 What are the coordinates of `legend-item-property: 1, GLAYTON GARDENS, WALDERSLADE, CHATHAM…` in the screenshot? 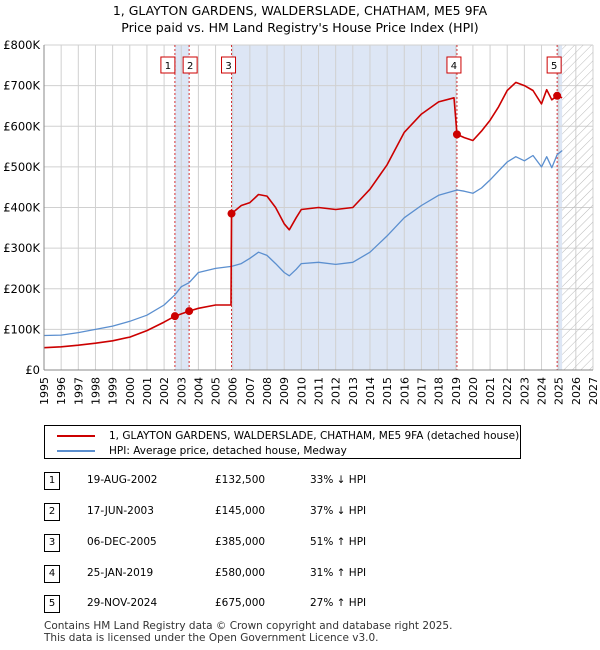 It's located at (288, 436).